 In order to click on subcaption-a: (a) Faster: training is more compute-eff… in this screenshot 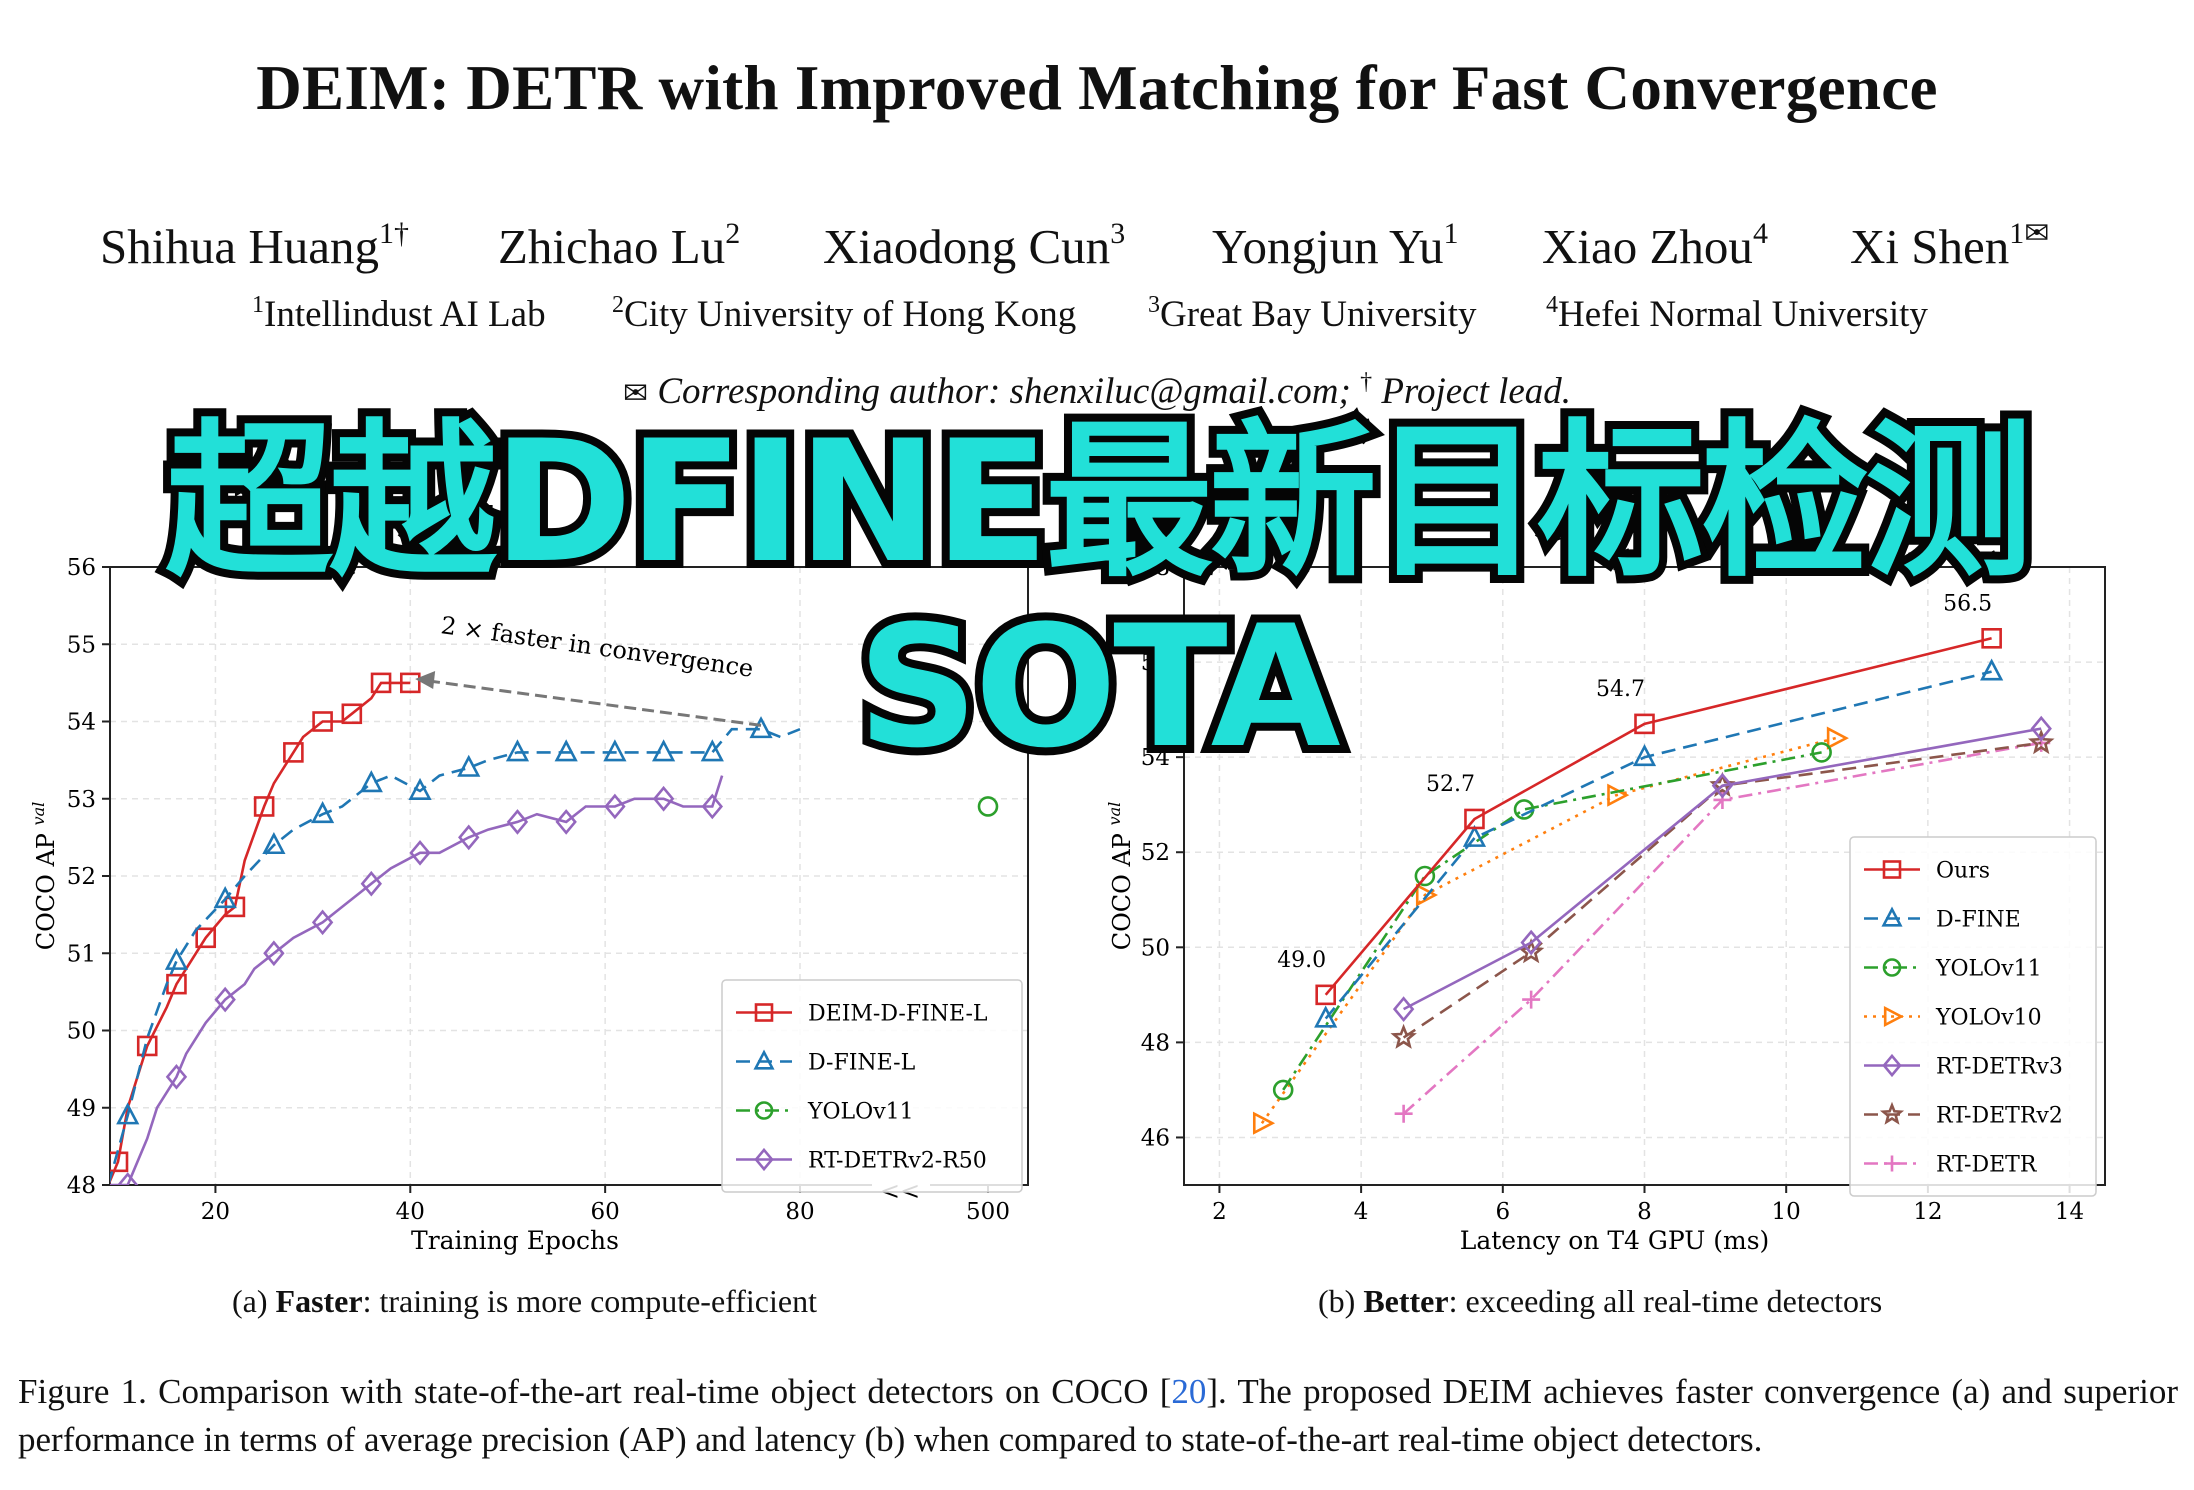, I will do `click(524, 1301)`.